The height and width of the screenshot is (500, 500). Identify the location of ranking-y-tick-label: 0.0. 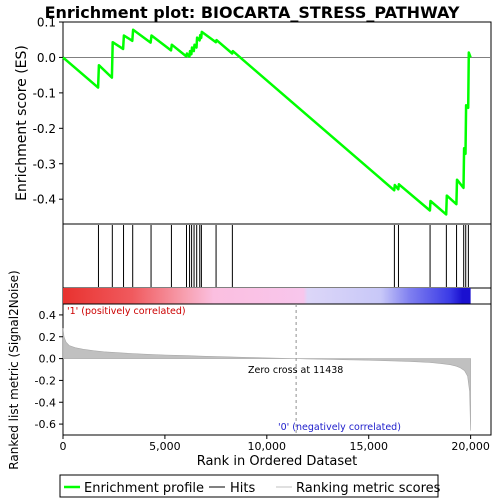
(48, 359).